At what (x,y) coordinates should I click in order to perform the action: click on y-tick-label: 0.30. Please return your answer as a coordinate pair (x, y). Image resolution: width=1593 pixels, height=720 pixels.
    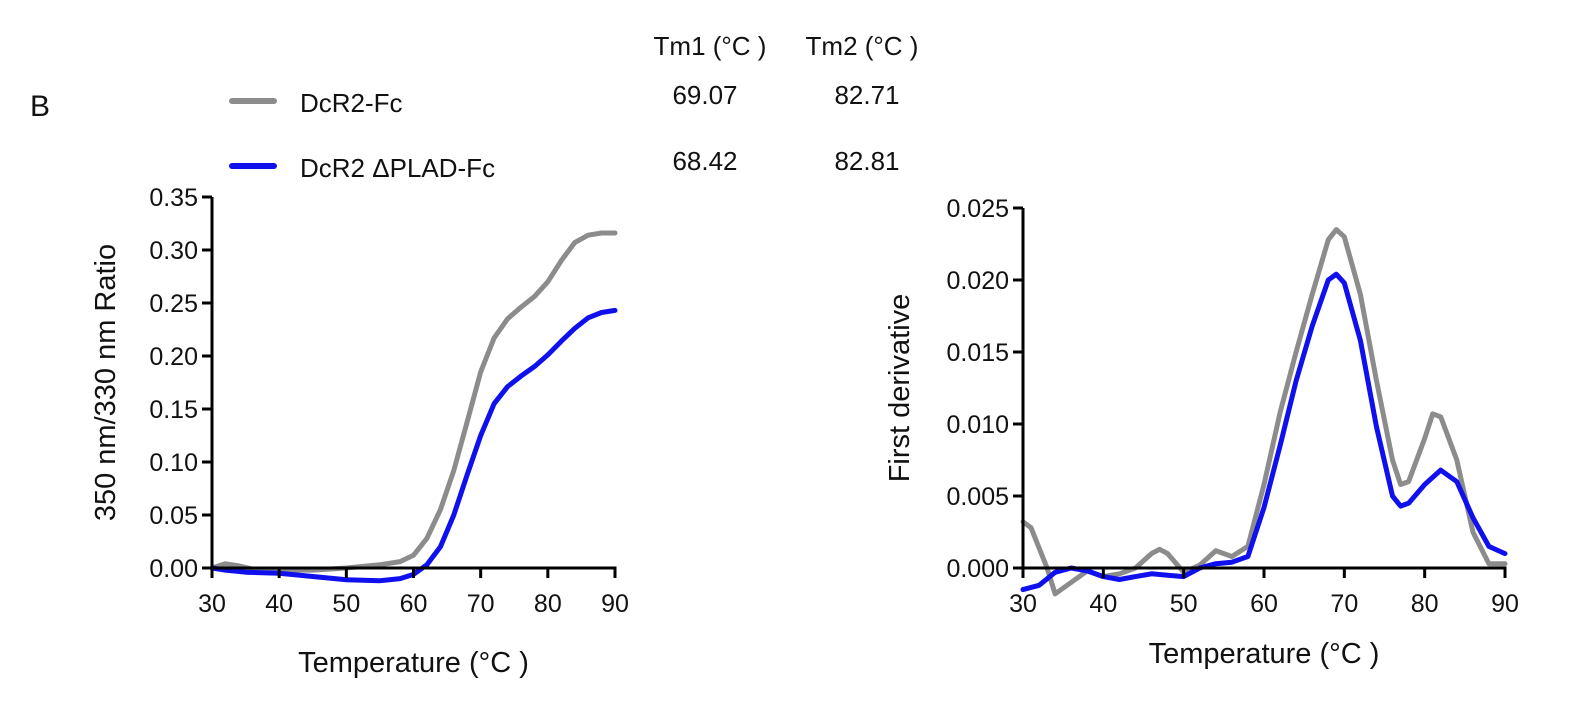
    Looking at the image, I should click on (173, 251).